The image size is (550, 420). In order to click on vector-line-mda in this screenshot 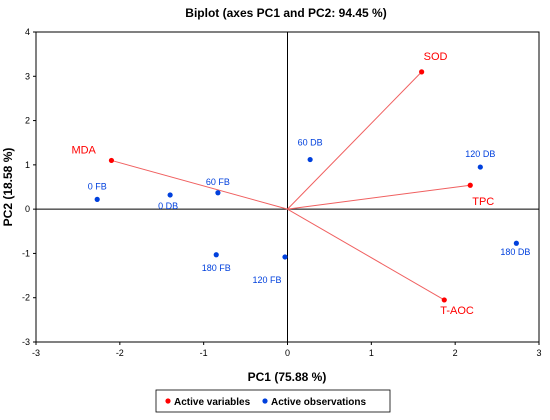, I will do `click(199, 184)`.